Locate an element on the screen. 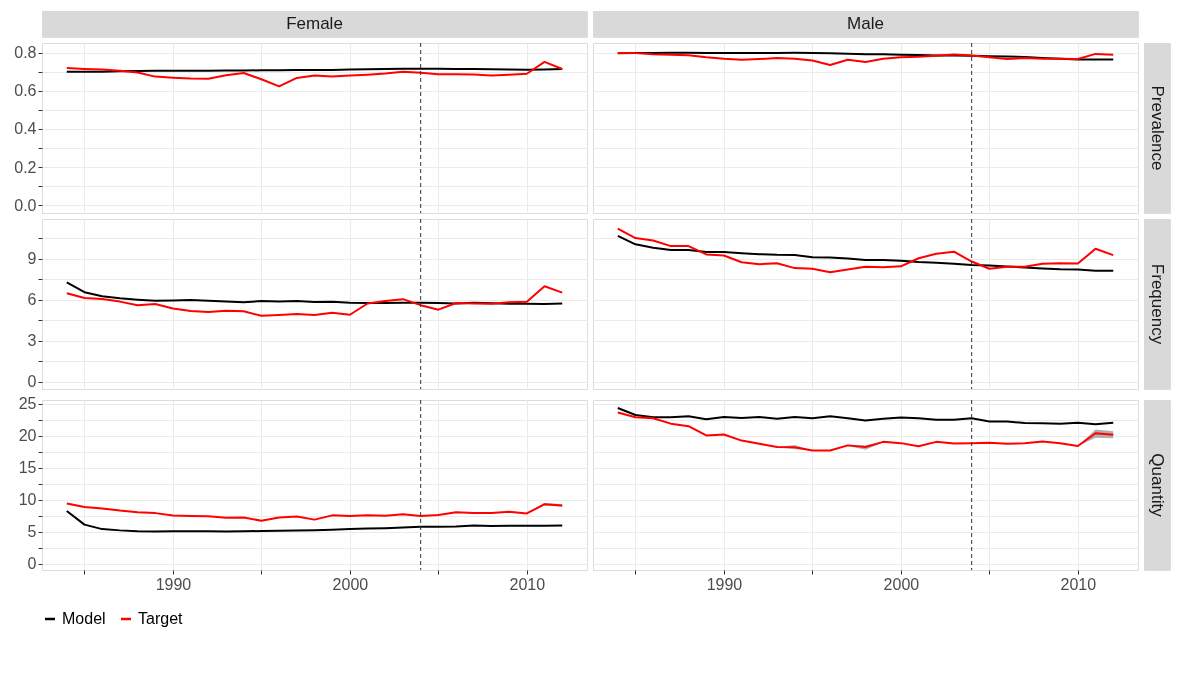 This screenshot has height=688, width=1182. y-tick-label: 0.6 is located at coordinates (25, 91).